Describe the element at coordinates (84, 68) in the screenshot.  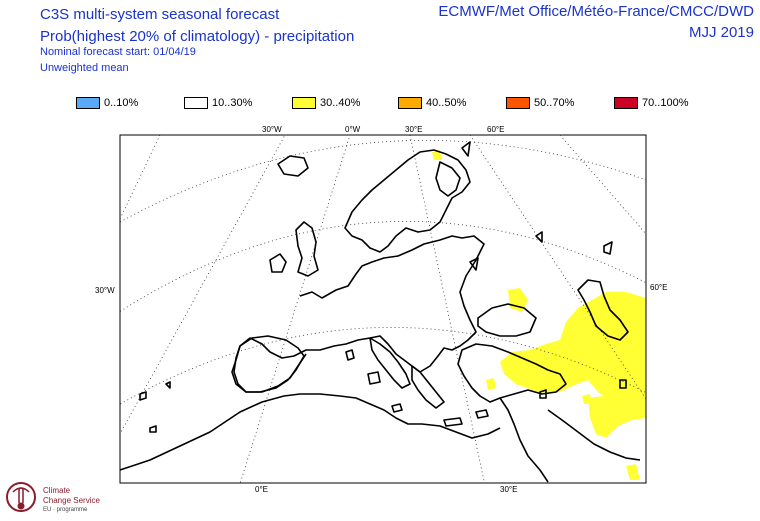
I see `mean-type: Unweighted mean` at that location.